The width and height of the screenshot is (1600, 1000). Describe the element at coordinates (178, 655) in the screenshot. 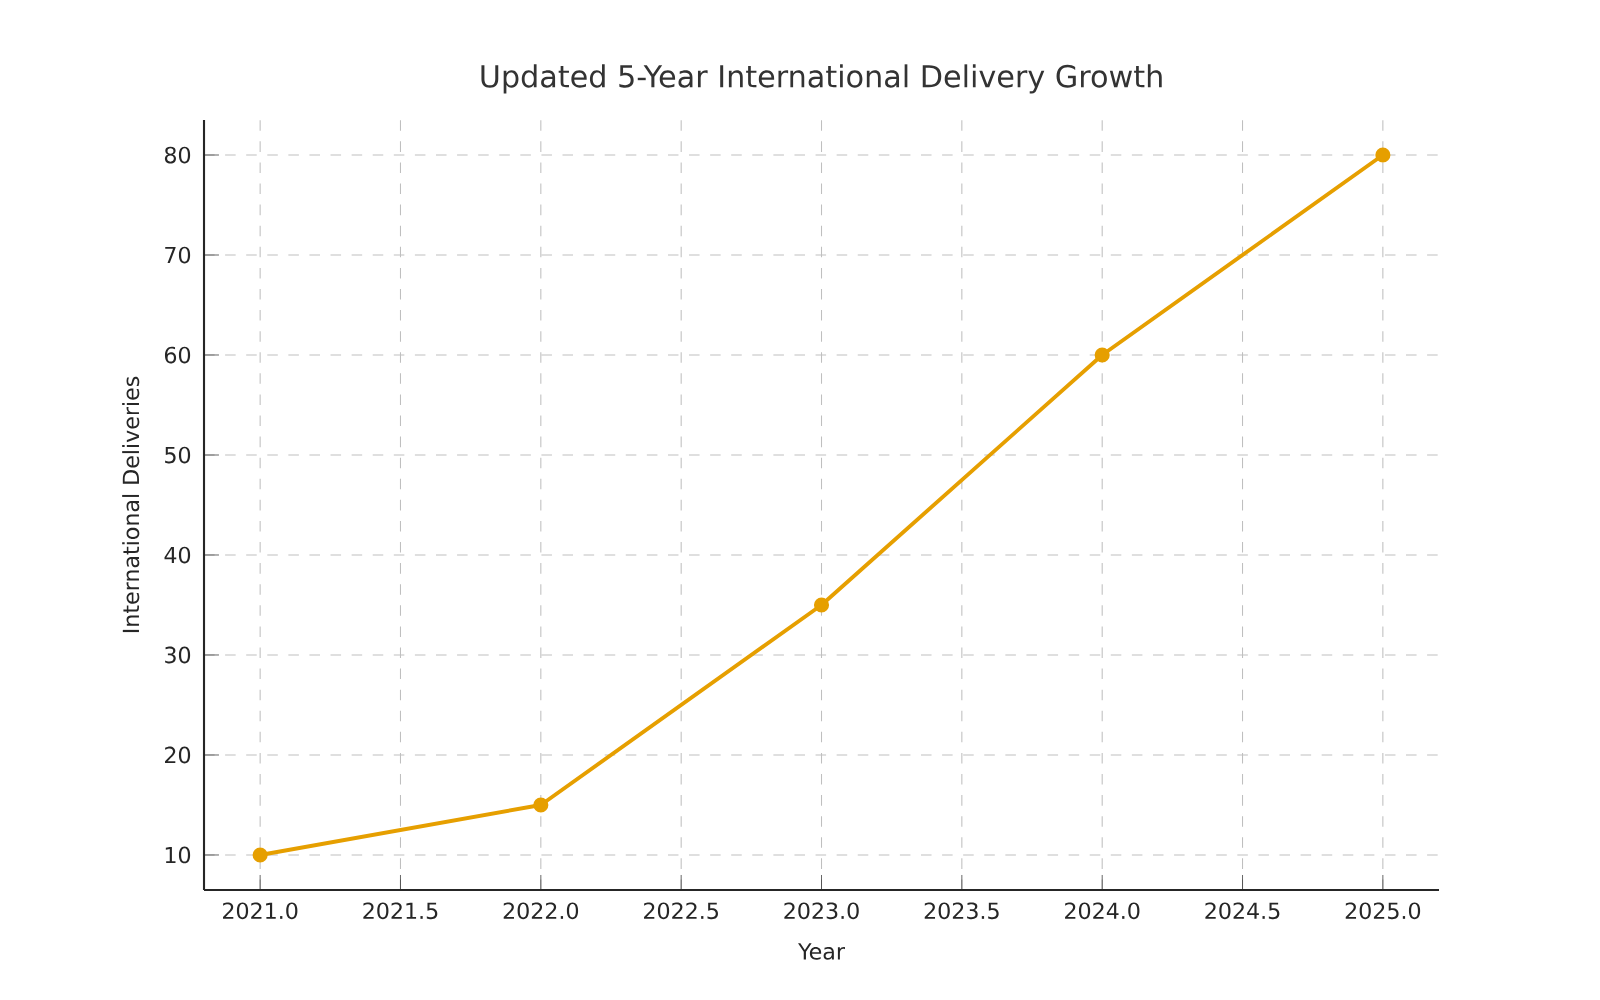

I see `y-tick-label: 30` at that location.